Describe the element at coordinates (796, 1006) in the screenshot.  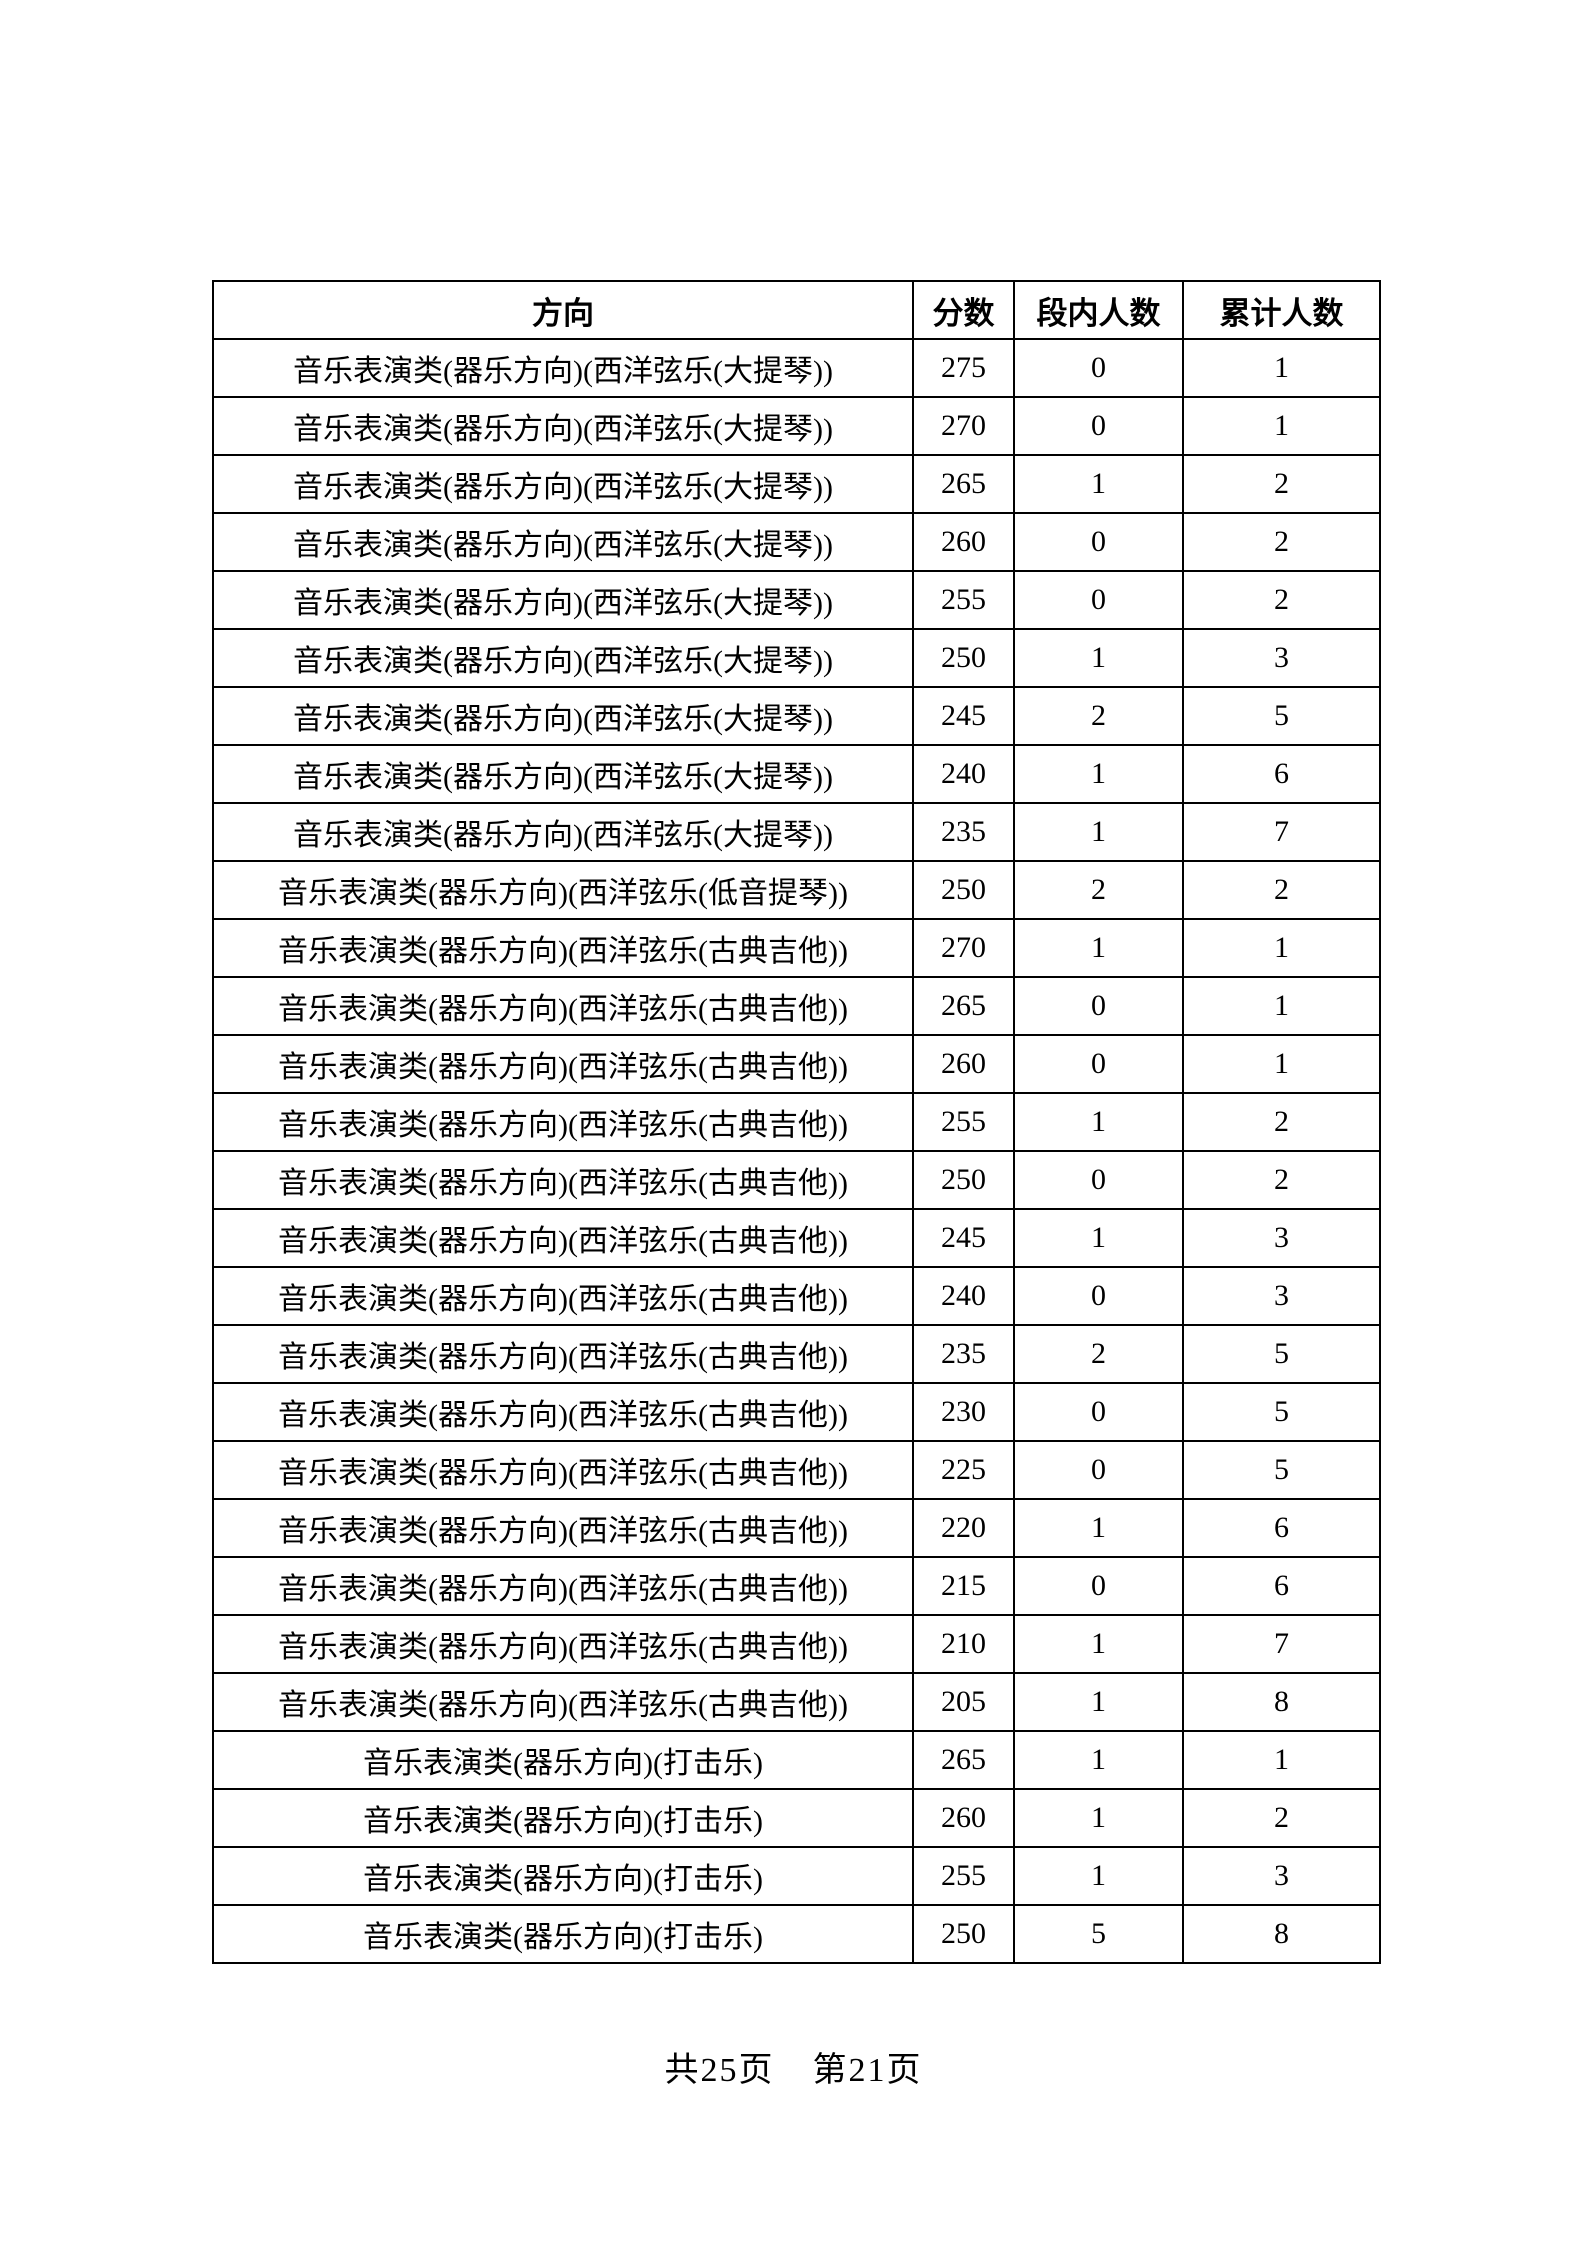
I see `table-row: 音乐表演类(器乐方向)(西洋弦乐(古典吉他)) 265 0 1` at that location.